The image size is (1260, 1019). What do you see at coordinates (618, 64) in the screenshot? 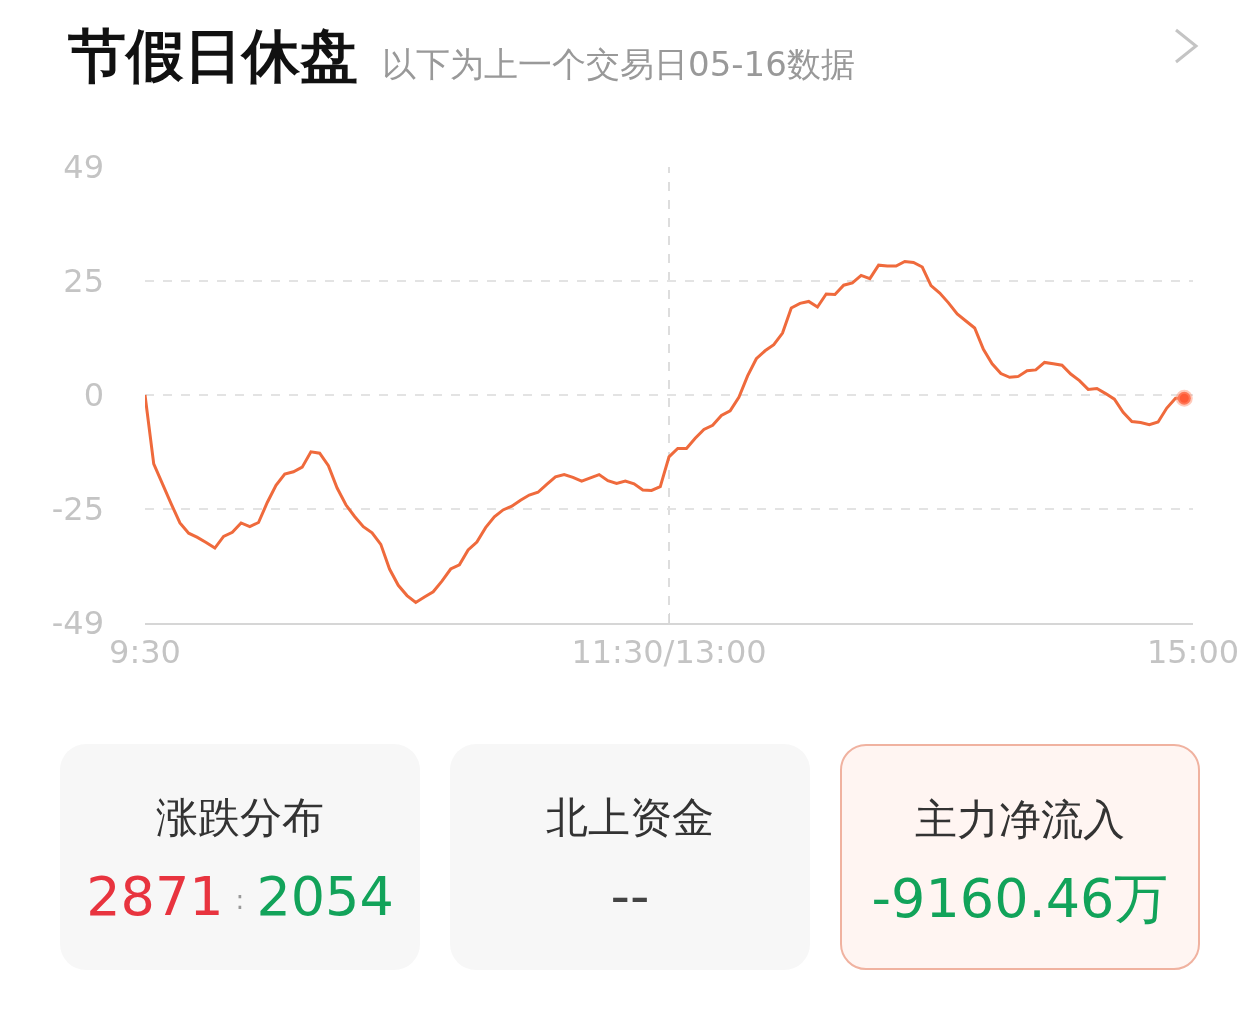
I see `chart-subtitle: 以下为上一个交易日05-16数据` at bounding box center [618, 64].